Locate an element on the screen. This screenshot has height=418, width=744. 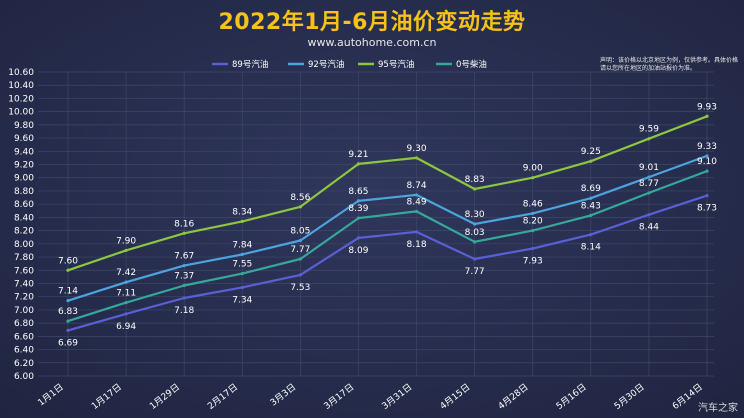
data-label: 7.60 is located at coordinates (68, 261).